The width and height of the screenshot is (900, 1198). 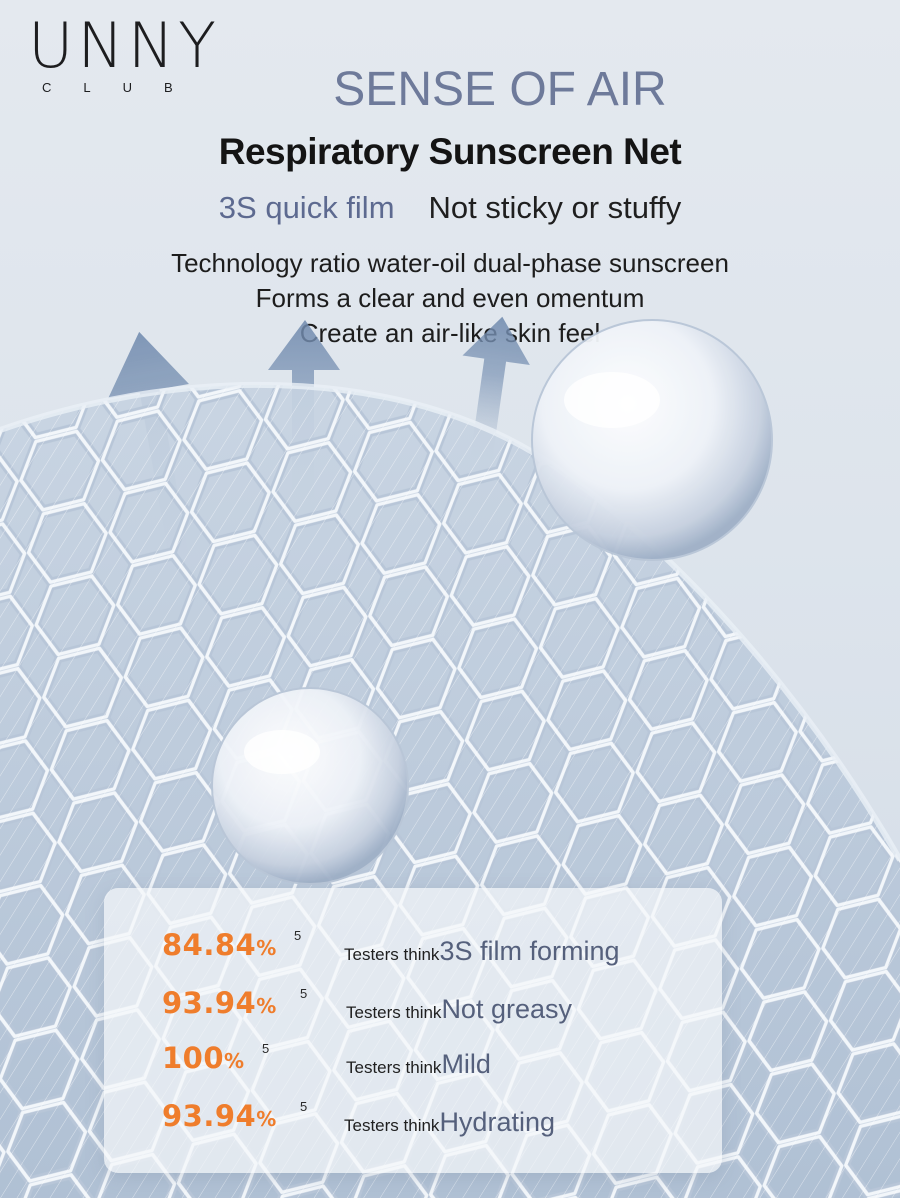 I want to click on feature-plain: Not sticky or stuffy, so click(x=555, y=207).